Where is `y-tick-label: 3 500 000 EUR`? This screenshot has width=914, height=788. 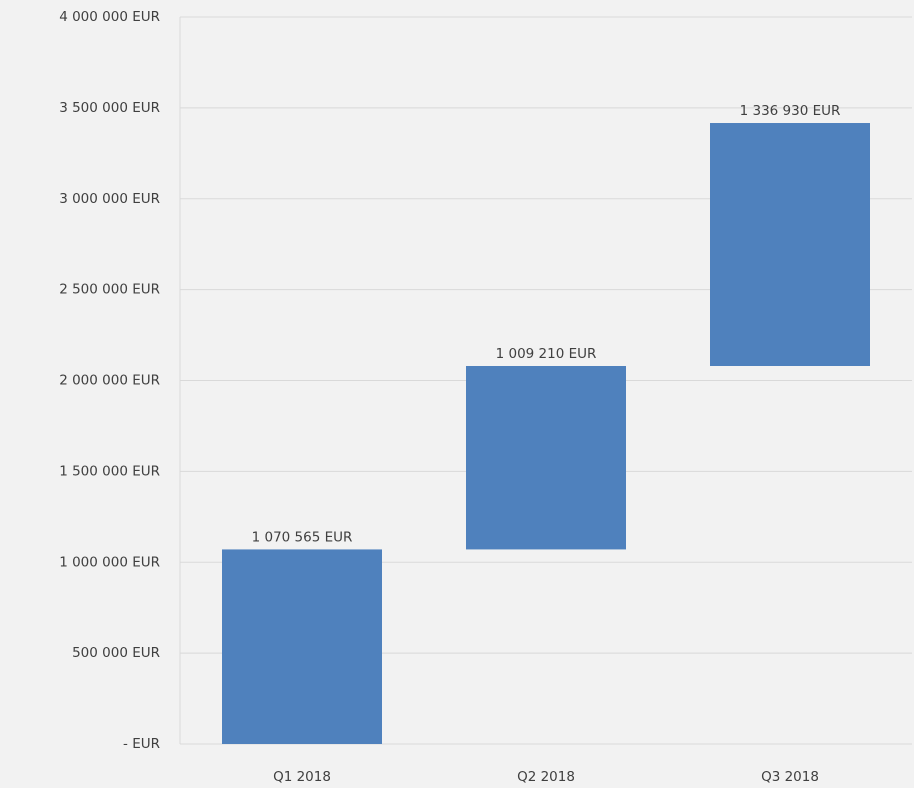
y-tick-label: 3 500 000 EUR is located at coordinates (109, 108).